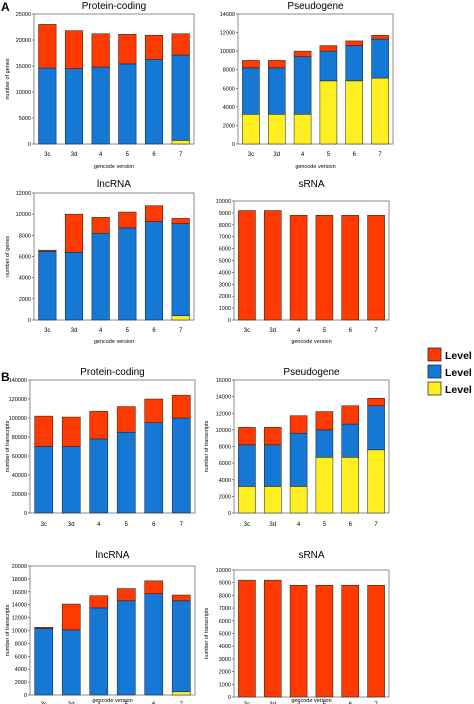  I want to click on y-tick-label: 3000, so click(225, 660).